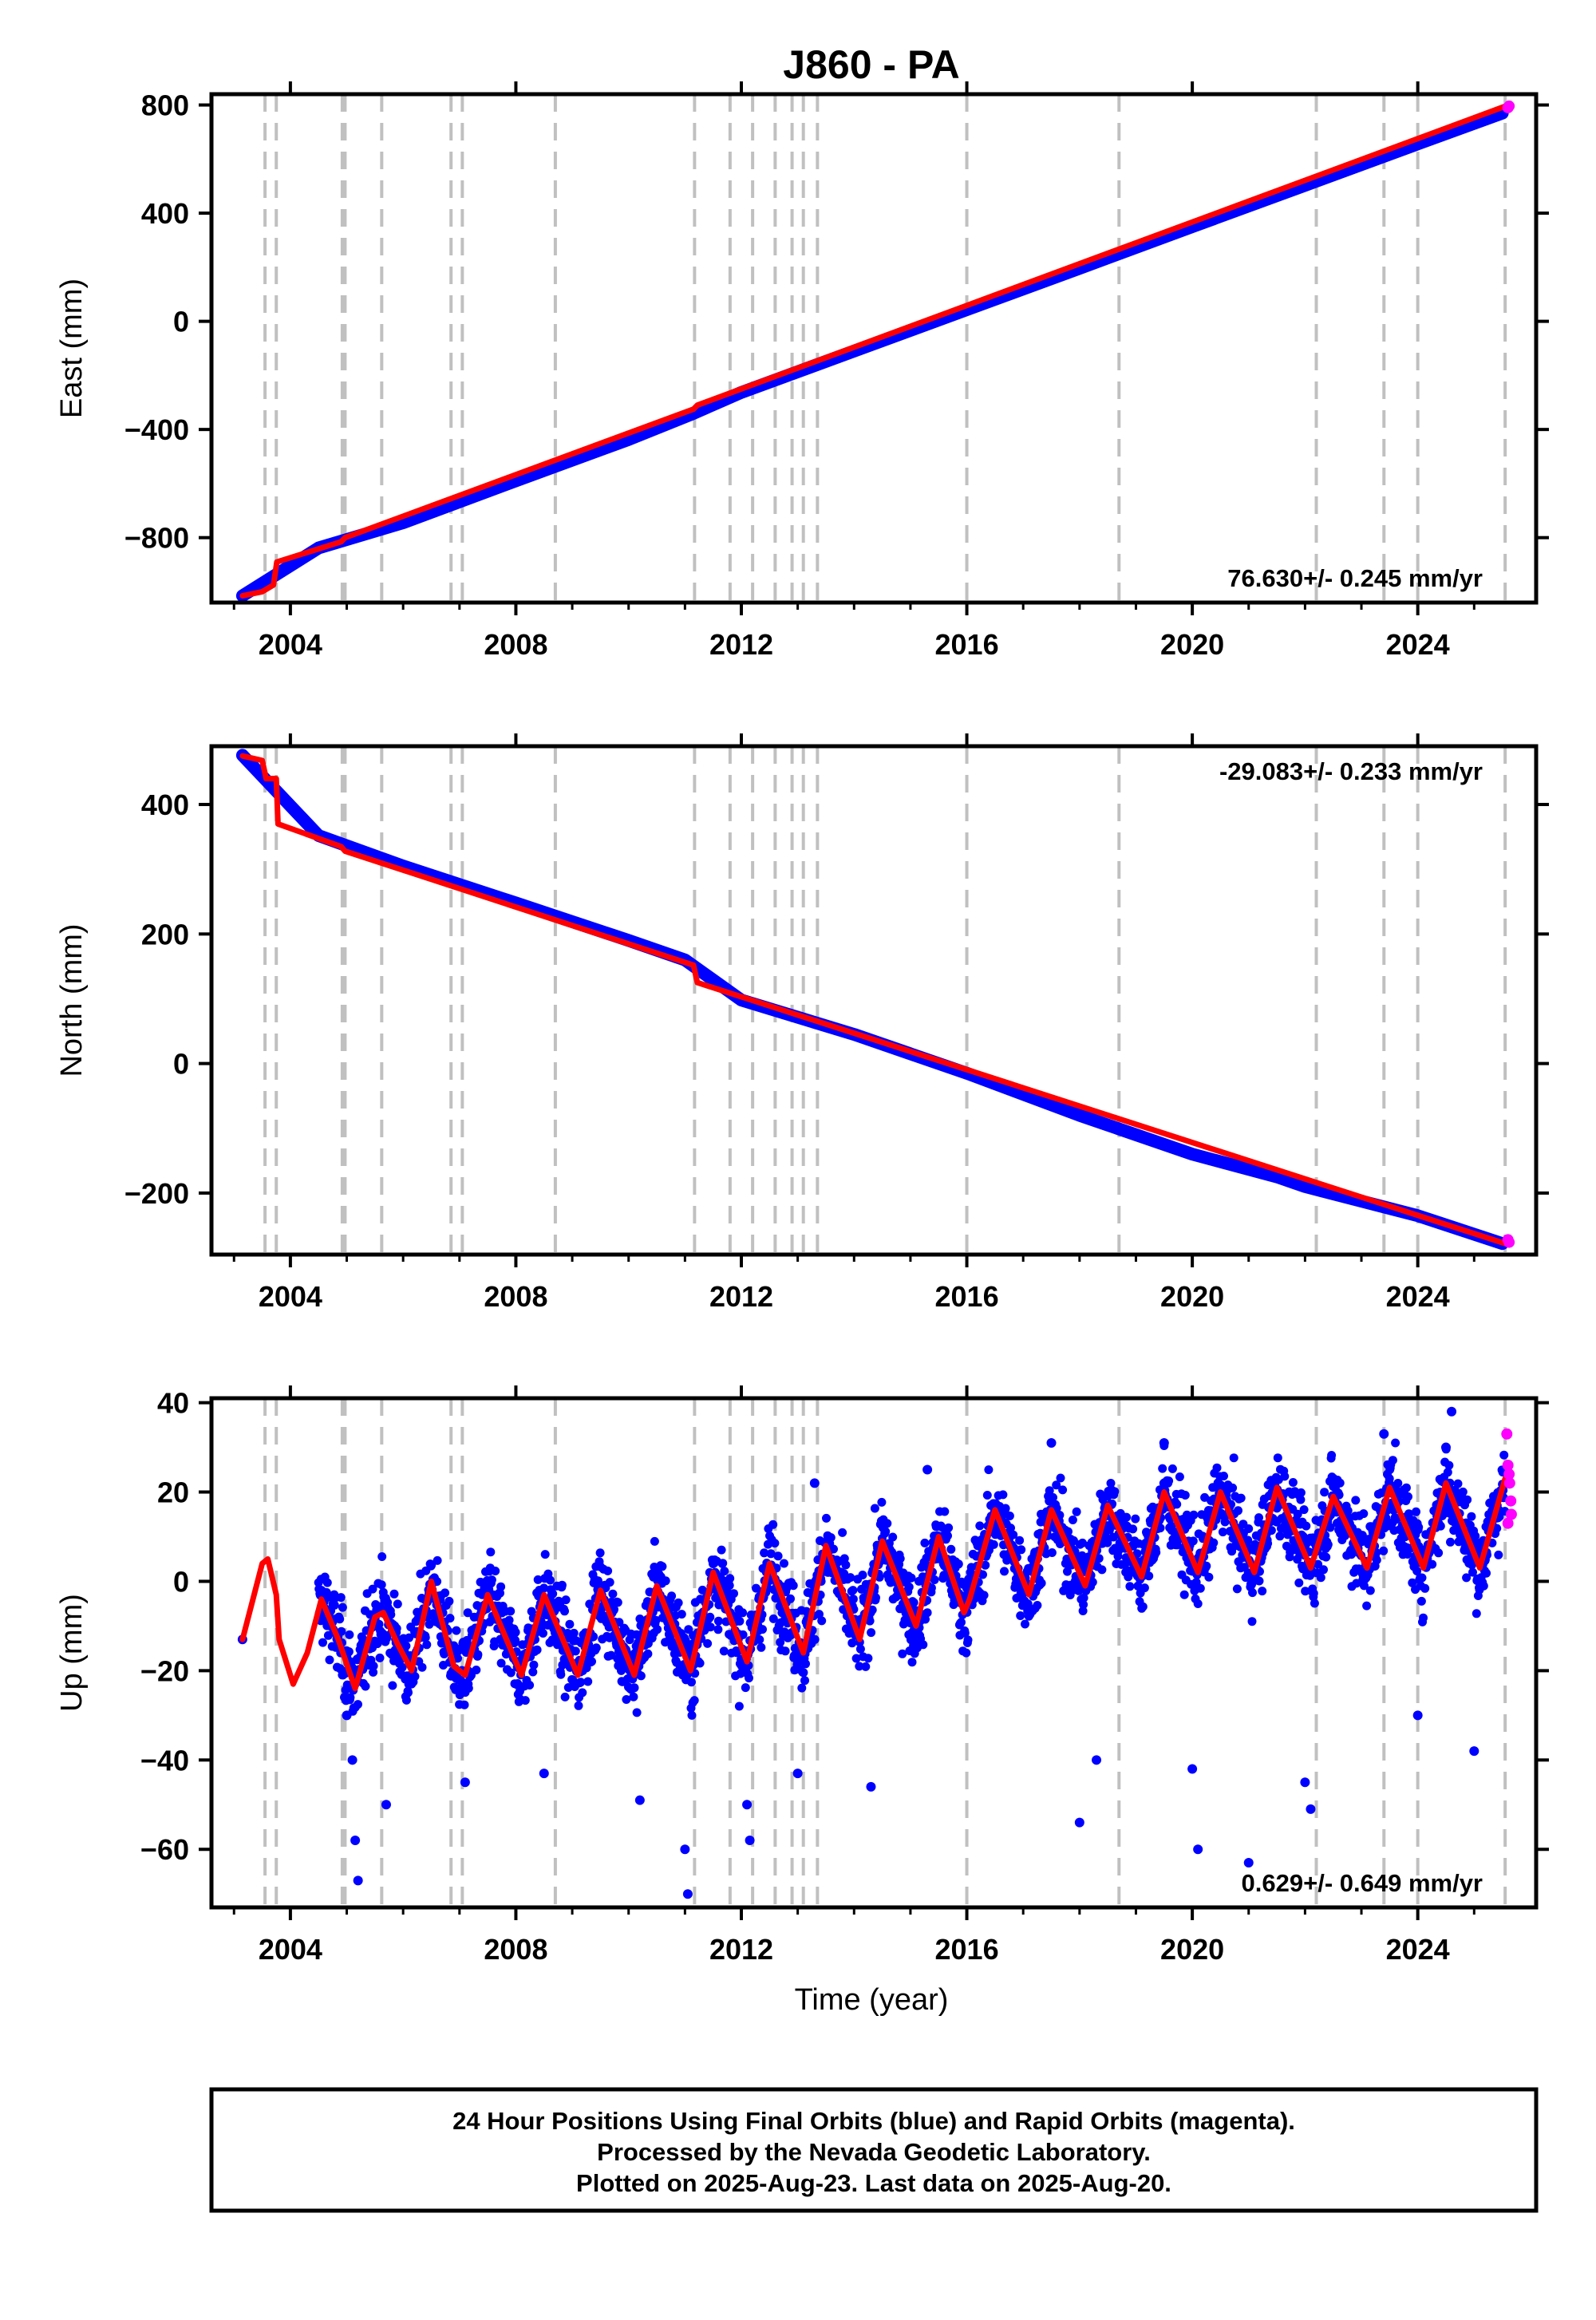  What do you see at coordinates (181, 322) in the screenshot?
I see `east-ytick-label-2: 0` at bounding box center [181, 322].